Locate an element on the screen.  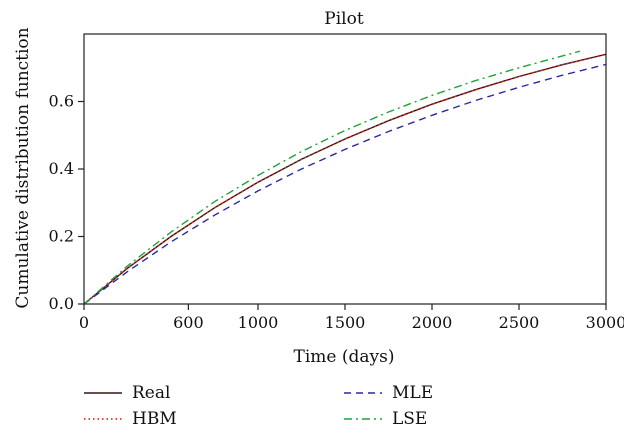
legend: Real HBM MLE LSE is located at coordinates (258, 406).